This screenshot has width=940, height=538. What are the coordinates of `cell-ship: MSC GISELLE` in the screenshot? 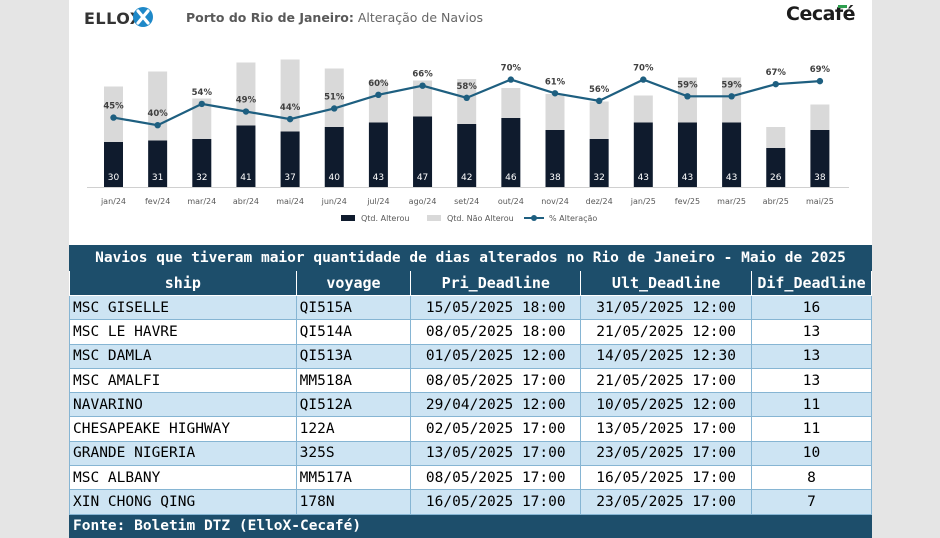 It's located at (183, 307).